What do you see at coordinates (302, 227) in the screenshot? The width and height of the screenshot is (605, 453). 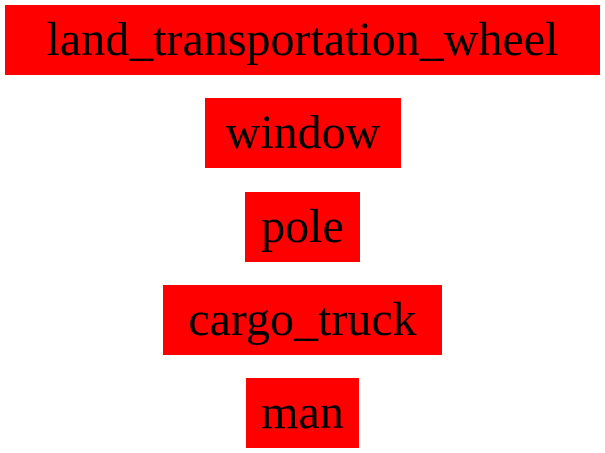 I see `label-pole: pole` at bounding box center [302, 227].